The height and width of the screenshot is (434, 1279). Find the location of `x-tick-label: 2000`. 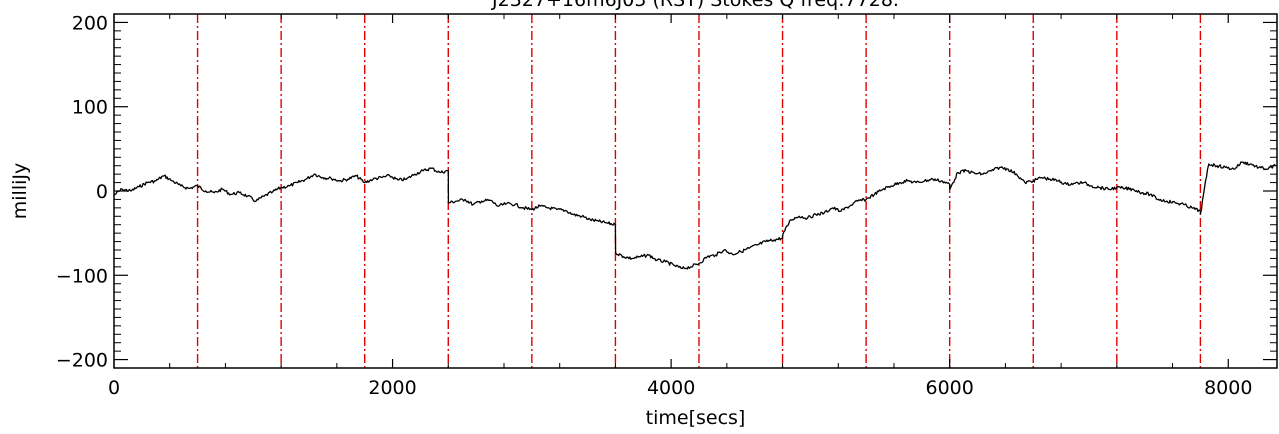

x-tick-label: 2000 is located at coordinates (392, 388).